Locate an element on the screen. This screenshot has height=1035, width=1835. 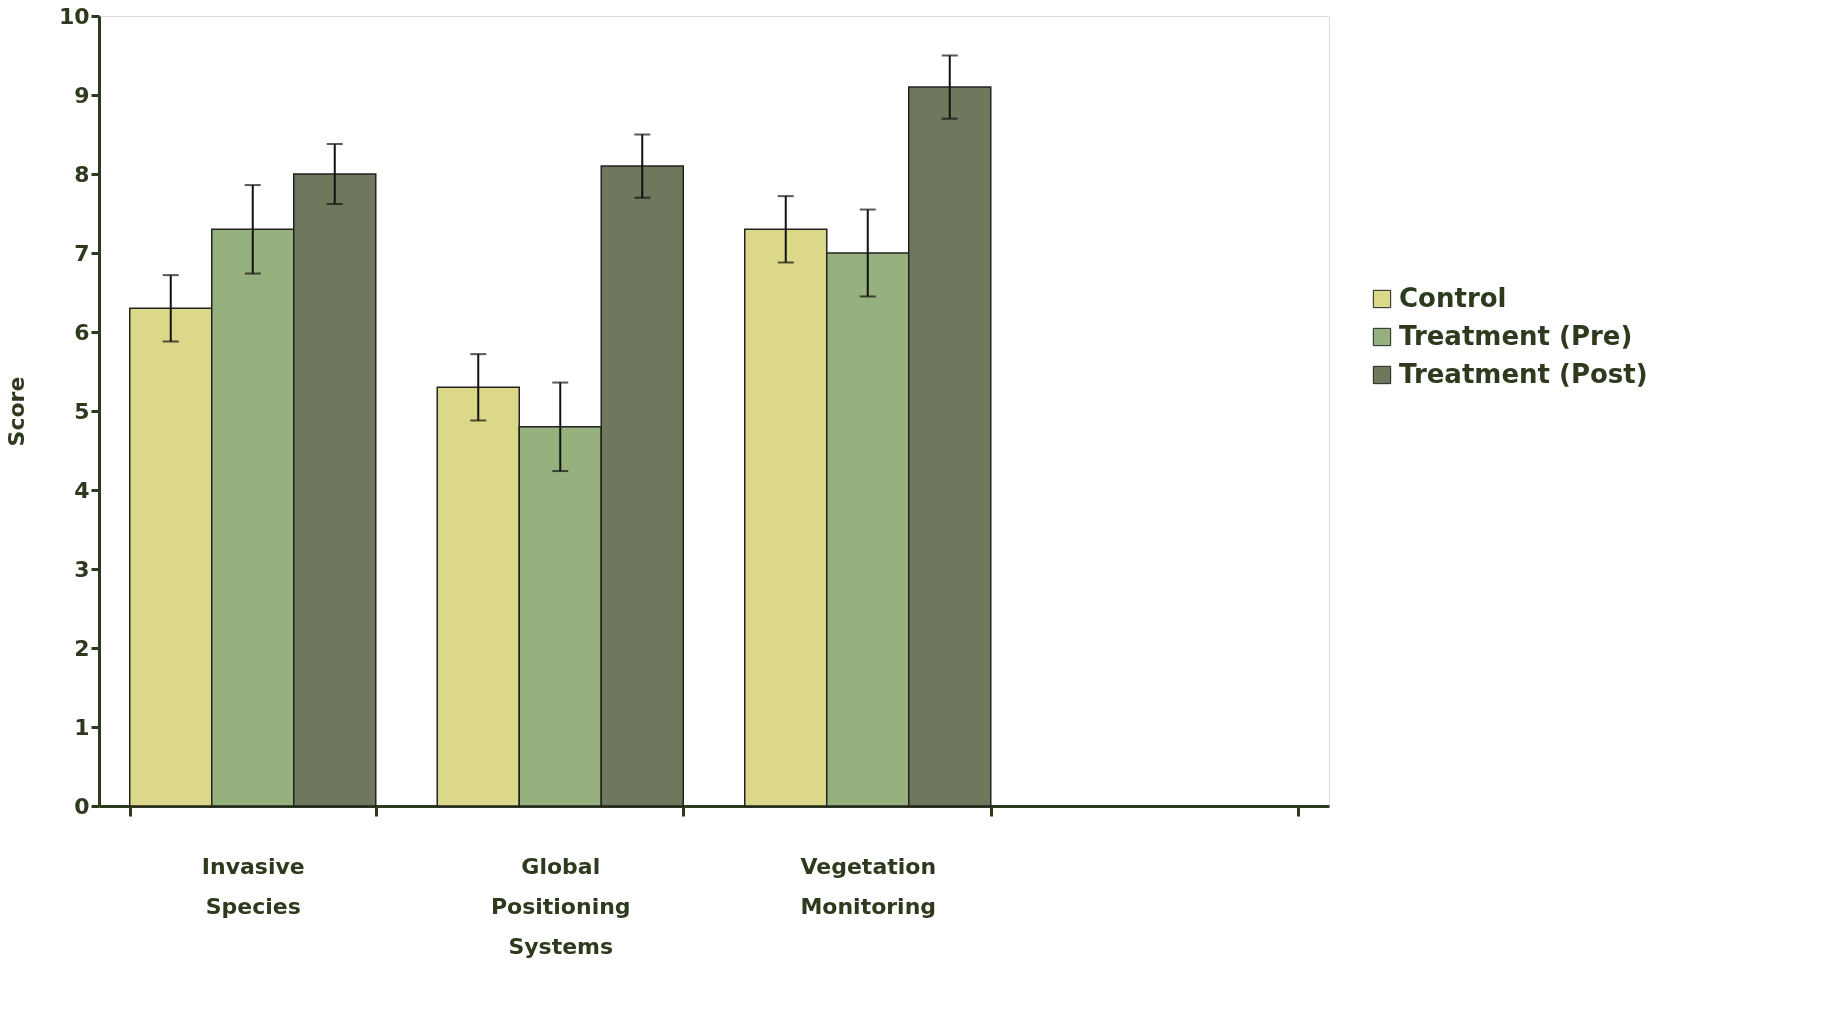
y-tick-label: 10 is located at coordinates (74, 16).